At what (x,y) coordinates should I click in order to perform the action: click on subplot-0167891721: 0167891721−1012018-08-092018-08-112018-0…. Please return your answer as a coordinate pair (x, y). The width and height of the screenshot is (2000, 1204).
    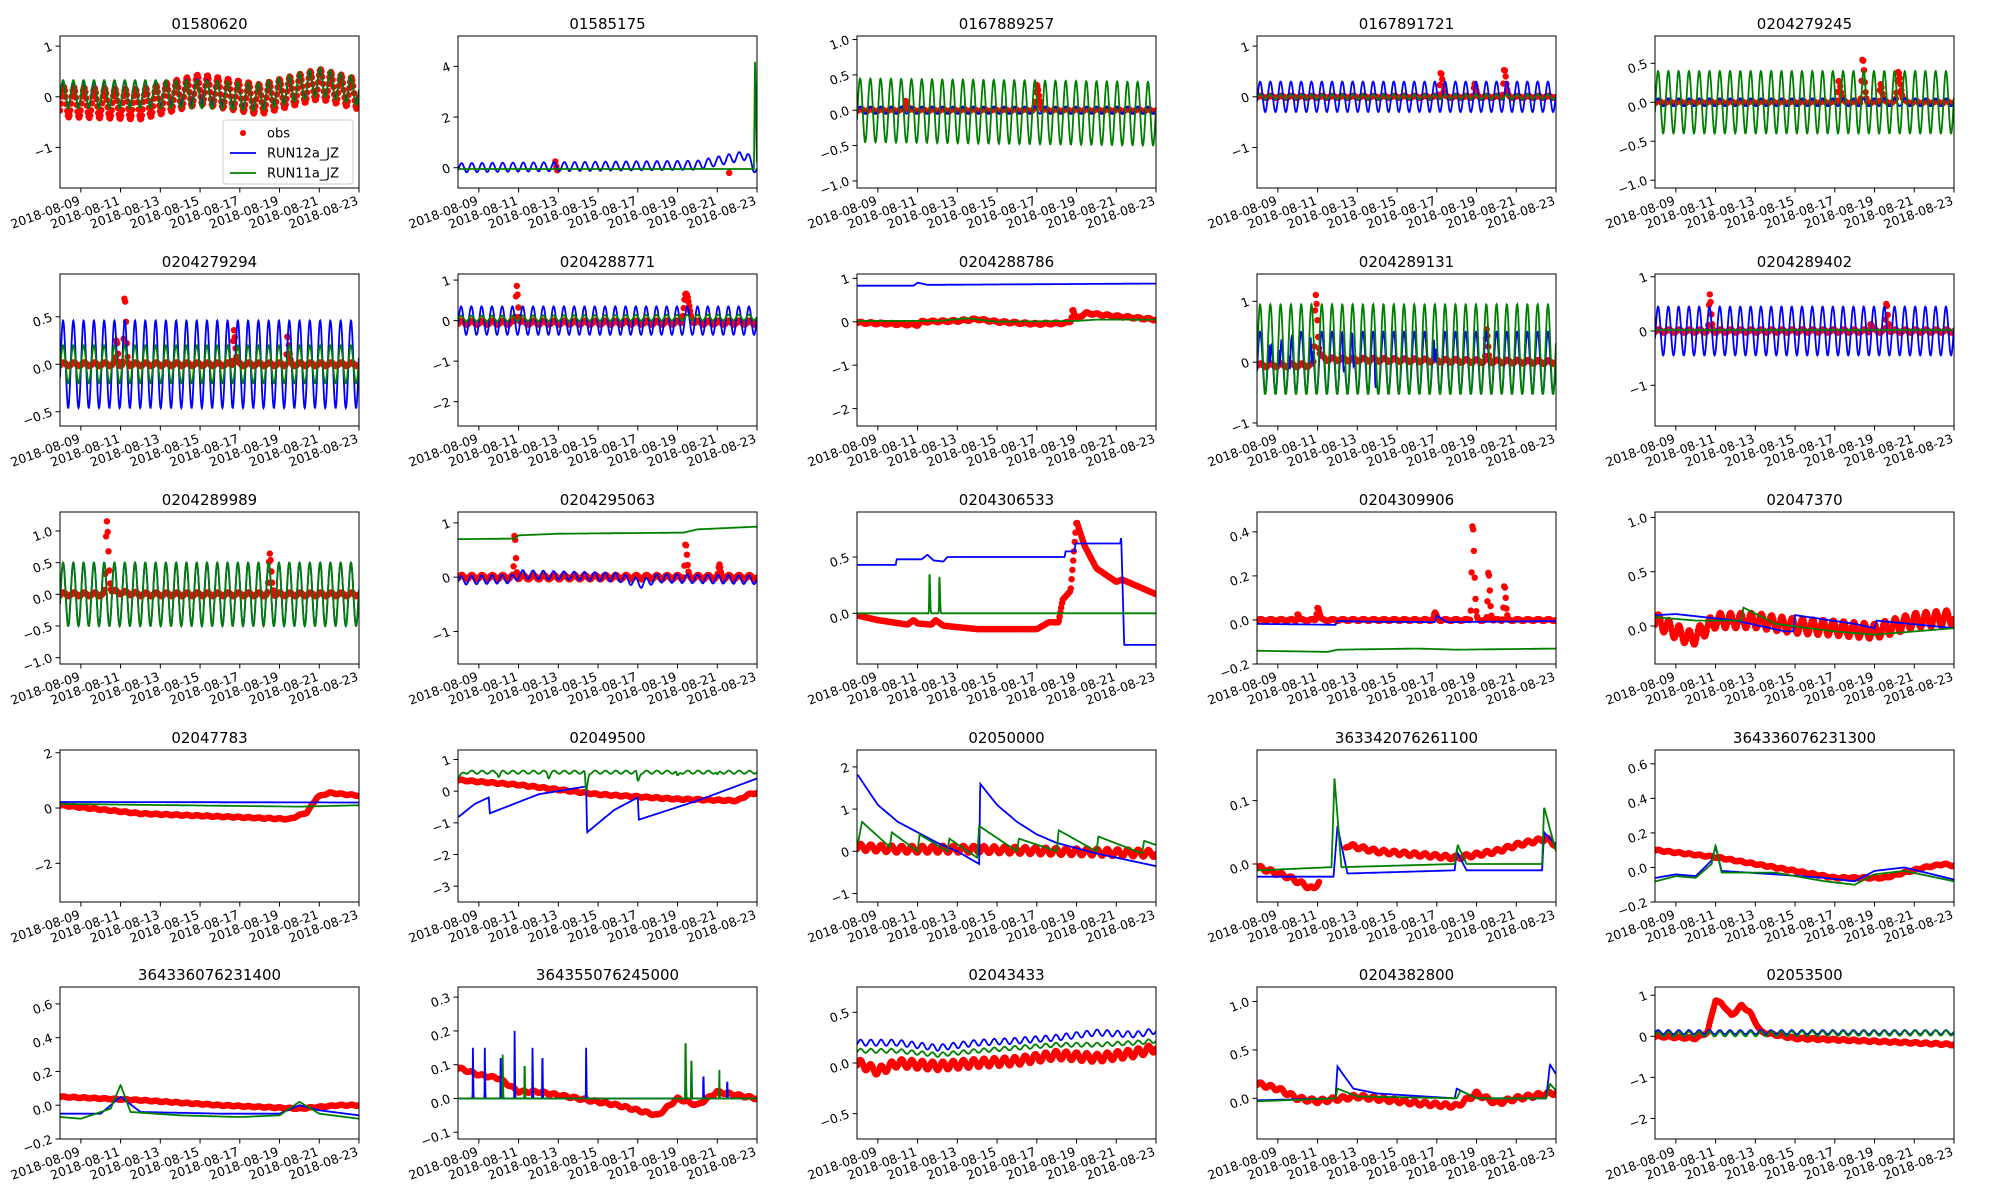
    Looking at the image, I should click on (1382, 123).